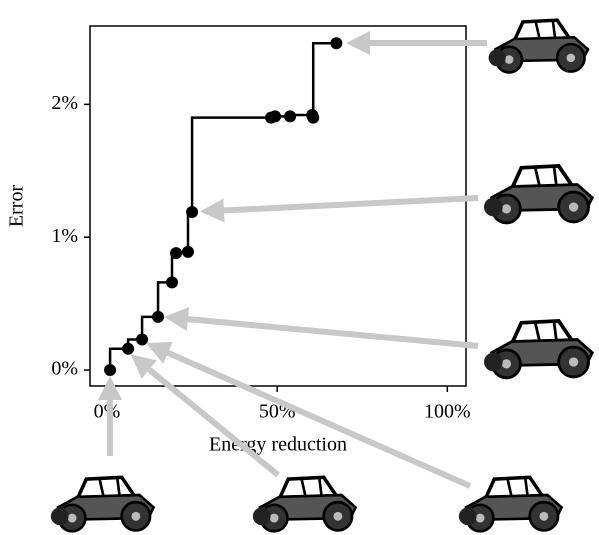 Image resolution: width=599 pixels, height=535 pixels. Describe the element at coordinates (447, 412) in the screenshot. I see `x-tick-label: 100%` at that location.